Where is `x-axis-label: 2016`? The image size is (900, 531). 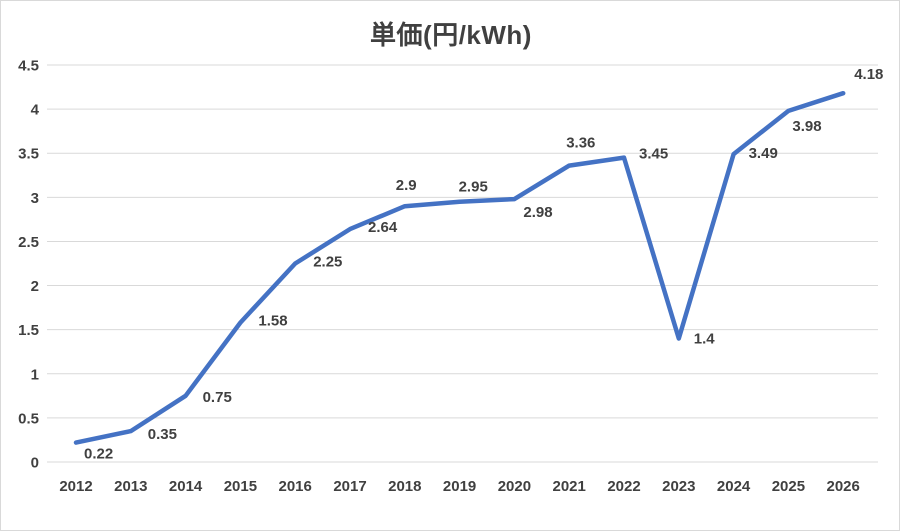 x-axis-label: 2016 is located at coordinates (295, 486).